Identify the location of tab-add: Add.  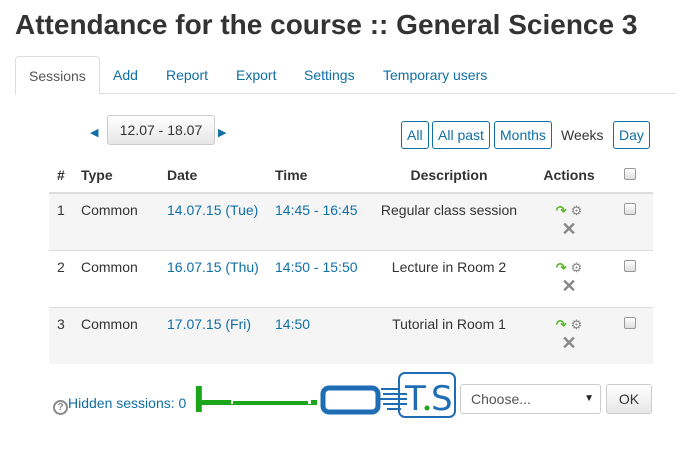
(125, 75).